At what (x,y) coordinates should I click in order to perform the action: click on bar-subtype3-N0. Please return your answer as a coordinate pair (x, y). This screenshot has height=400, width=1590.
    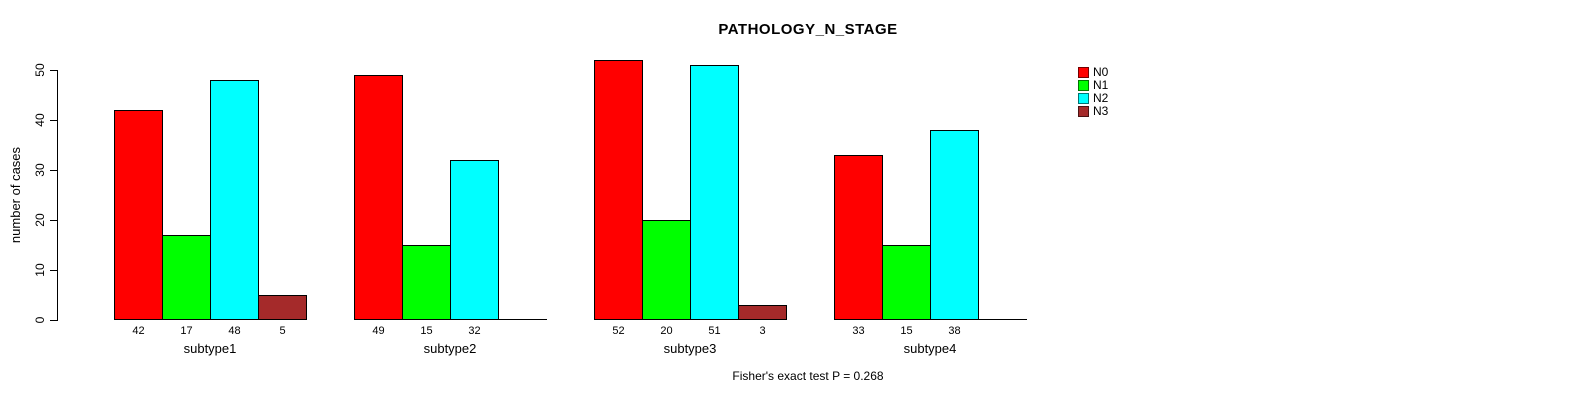
    Looking at the image, I should click on (618, 190).